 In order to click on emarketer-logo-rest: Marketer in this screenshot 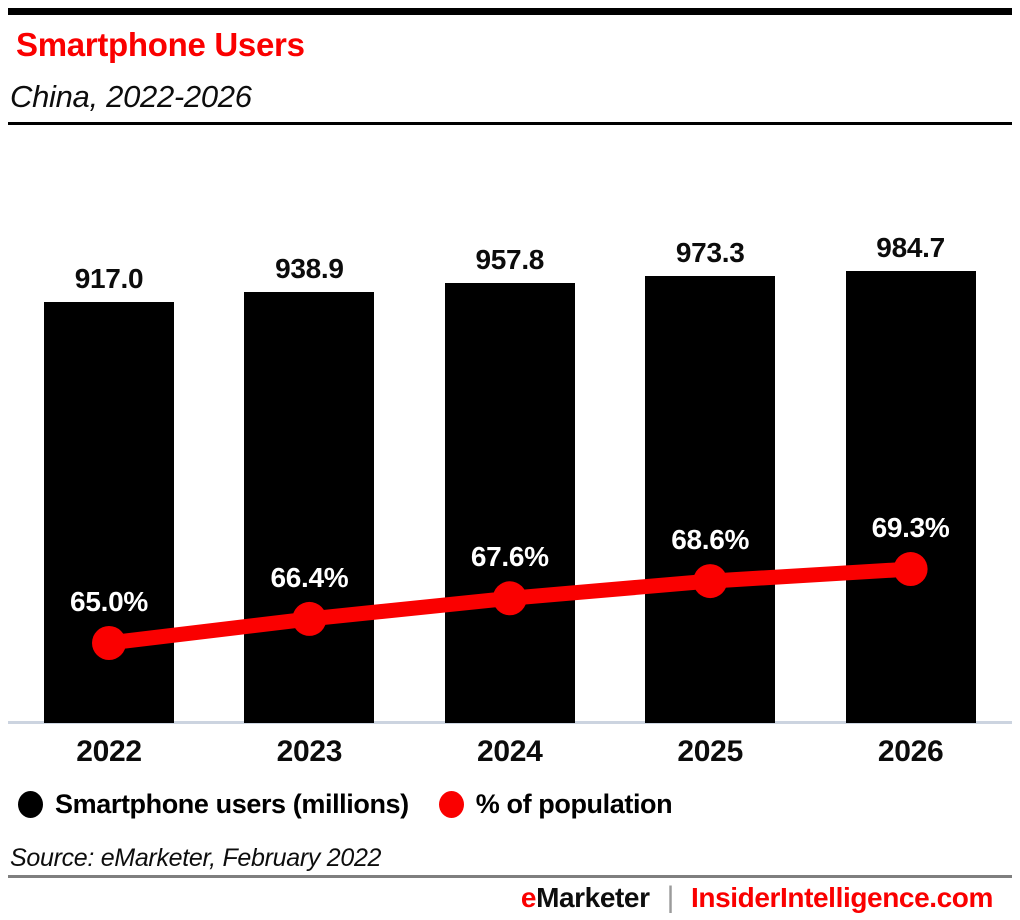, I will do `click(593, 897)`.